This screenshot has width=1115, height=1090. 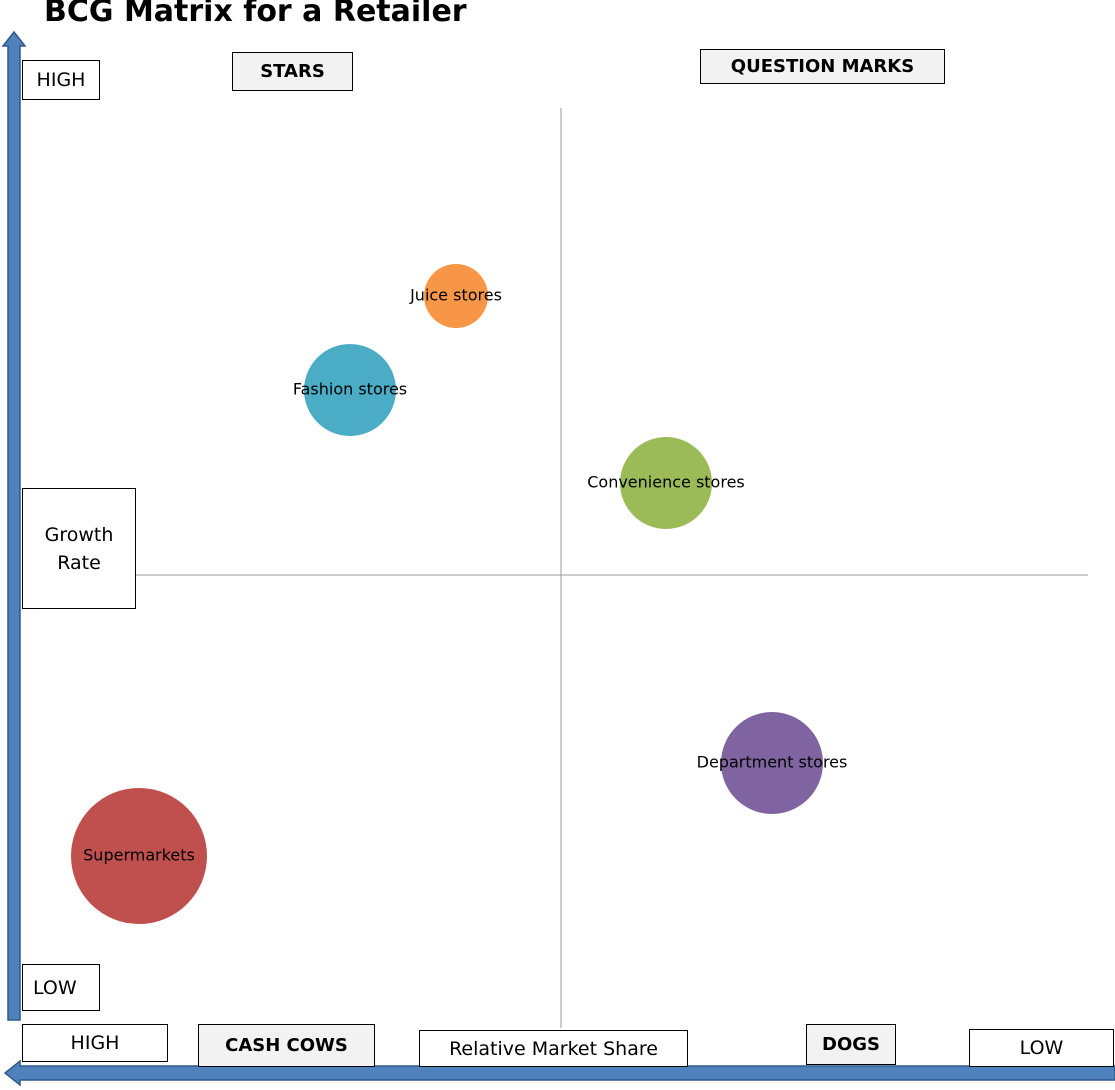 What do you see at coordinates (559, 1073) in the screenshot?
I see `x-axis-arrow` at bounding box center [559, 1073].